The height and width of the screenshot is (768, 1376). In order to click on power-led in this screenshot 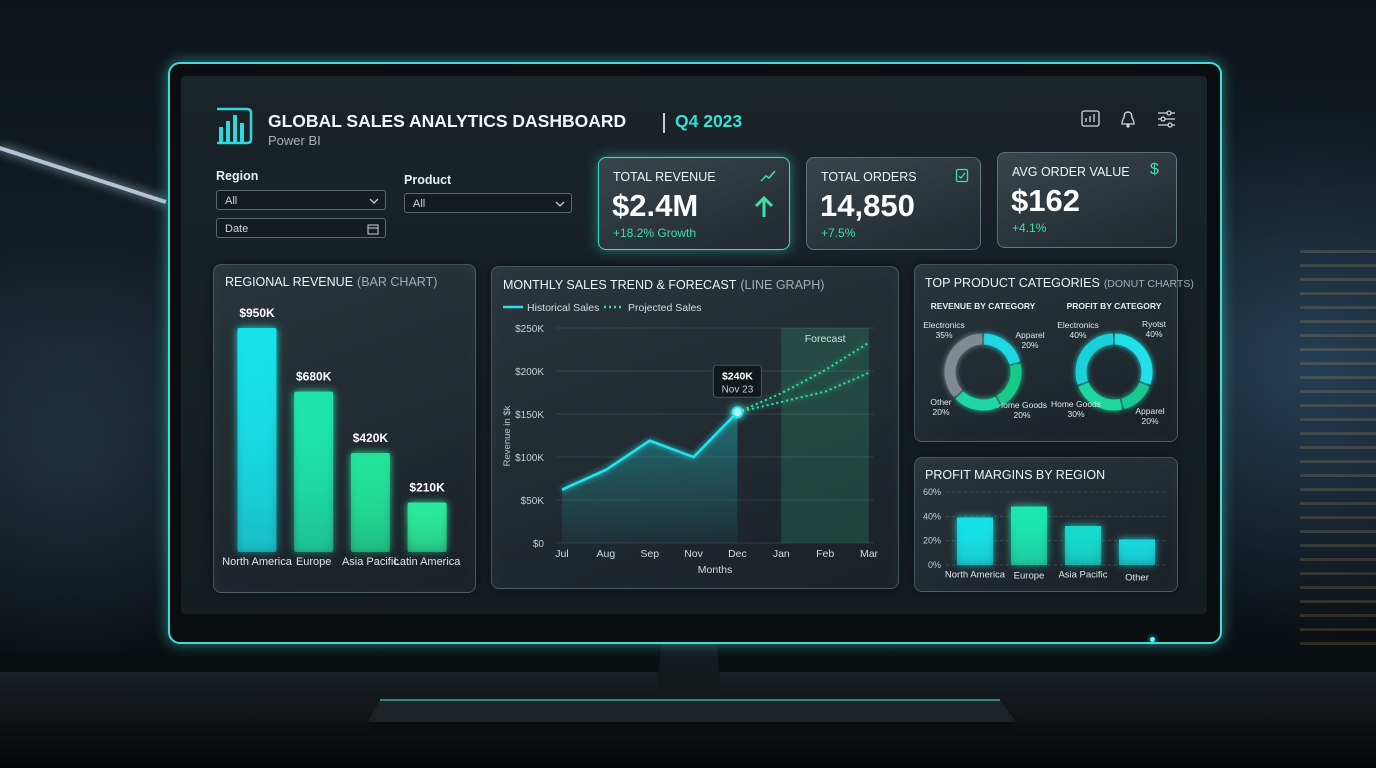, I will do `click(1152, 639)`.